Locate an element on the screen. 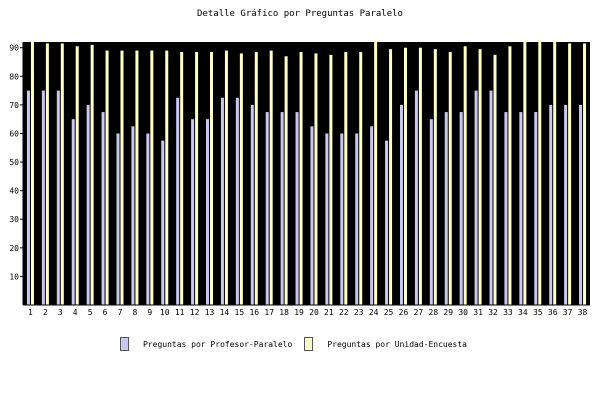 This screenshot has width=600, height=400. y-tick-label-40: 40 is located at coordinates (14, 191).